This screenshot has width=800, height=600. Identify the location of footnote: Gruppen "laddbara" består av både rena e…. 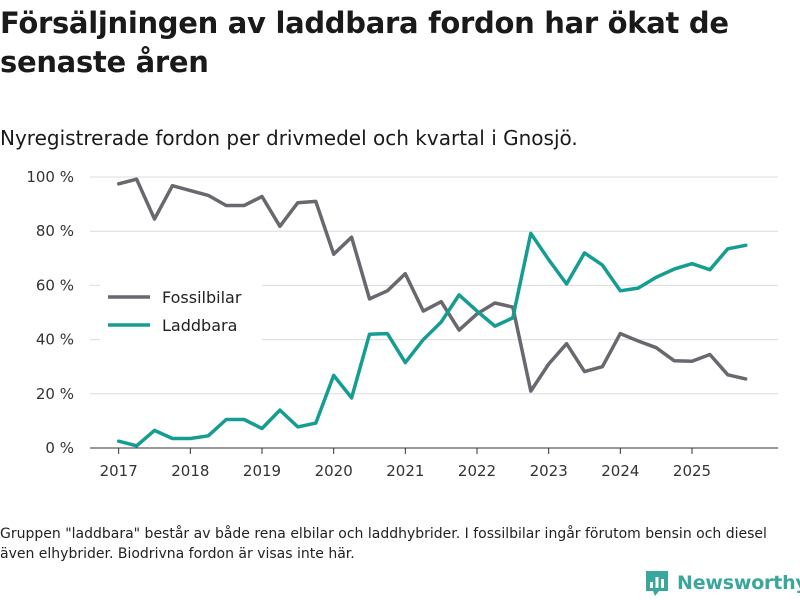
(383, 544).